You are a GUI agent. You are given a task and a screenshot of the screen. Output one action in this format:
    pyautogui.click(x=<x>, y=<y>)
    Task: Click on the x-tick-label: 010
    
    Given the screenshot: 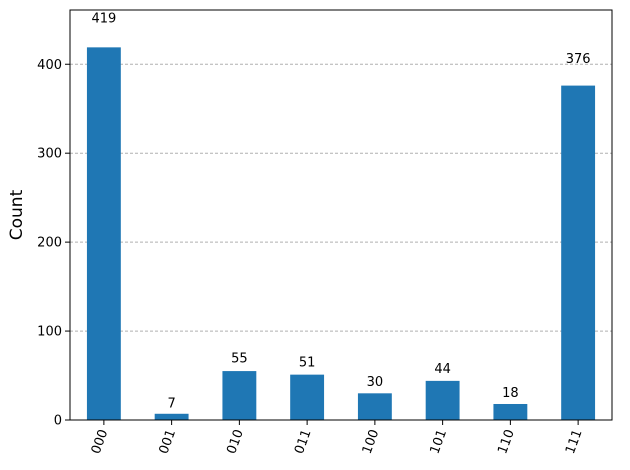 What is the action you would take?
    pyautogui.click(x=235, y=442)
    